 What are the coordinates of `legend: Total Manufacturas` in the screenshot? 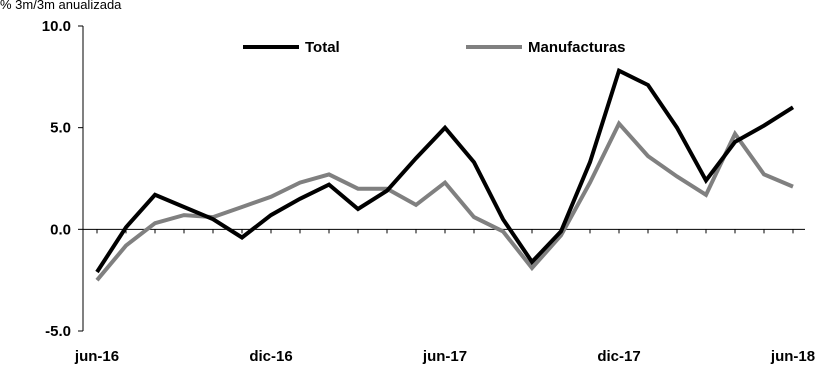 It's located at (434, 47).